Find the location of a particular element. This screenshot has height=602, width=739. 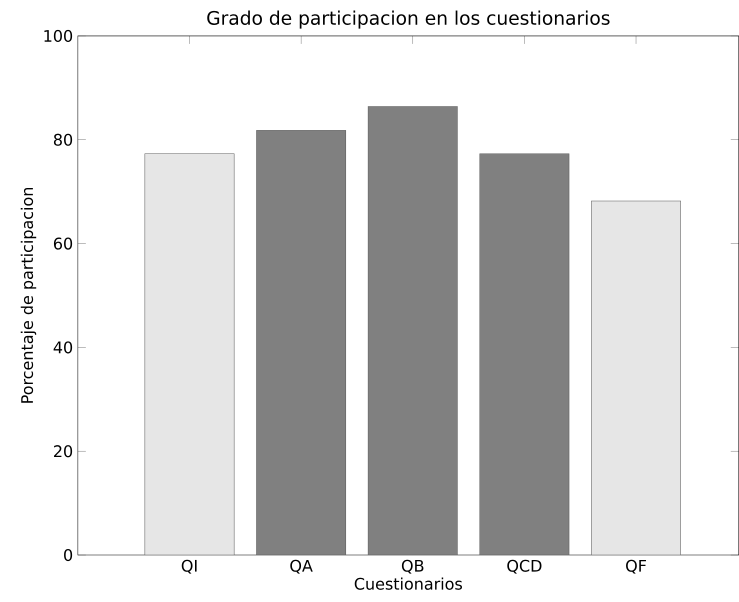

y-tick-label: 20 is located at coordinates (63, 451).